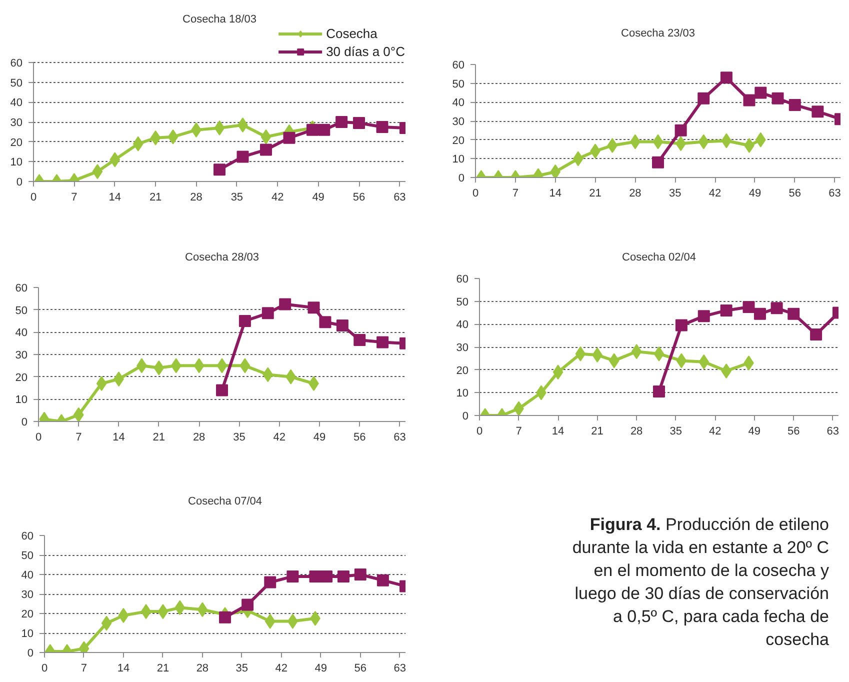 The width and height of the screenshot is (849, 682). Describe the element at coordinates (222, 258) in the screenshot. I see `chart-title: Cosecha 28/03` at that location.